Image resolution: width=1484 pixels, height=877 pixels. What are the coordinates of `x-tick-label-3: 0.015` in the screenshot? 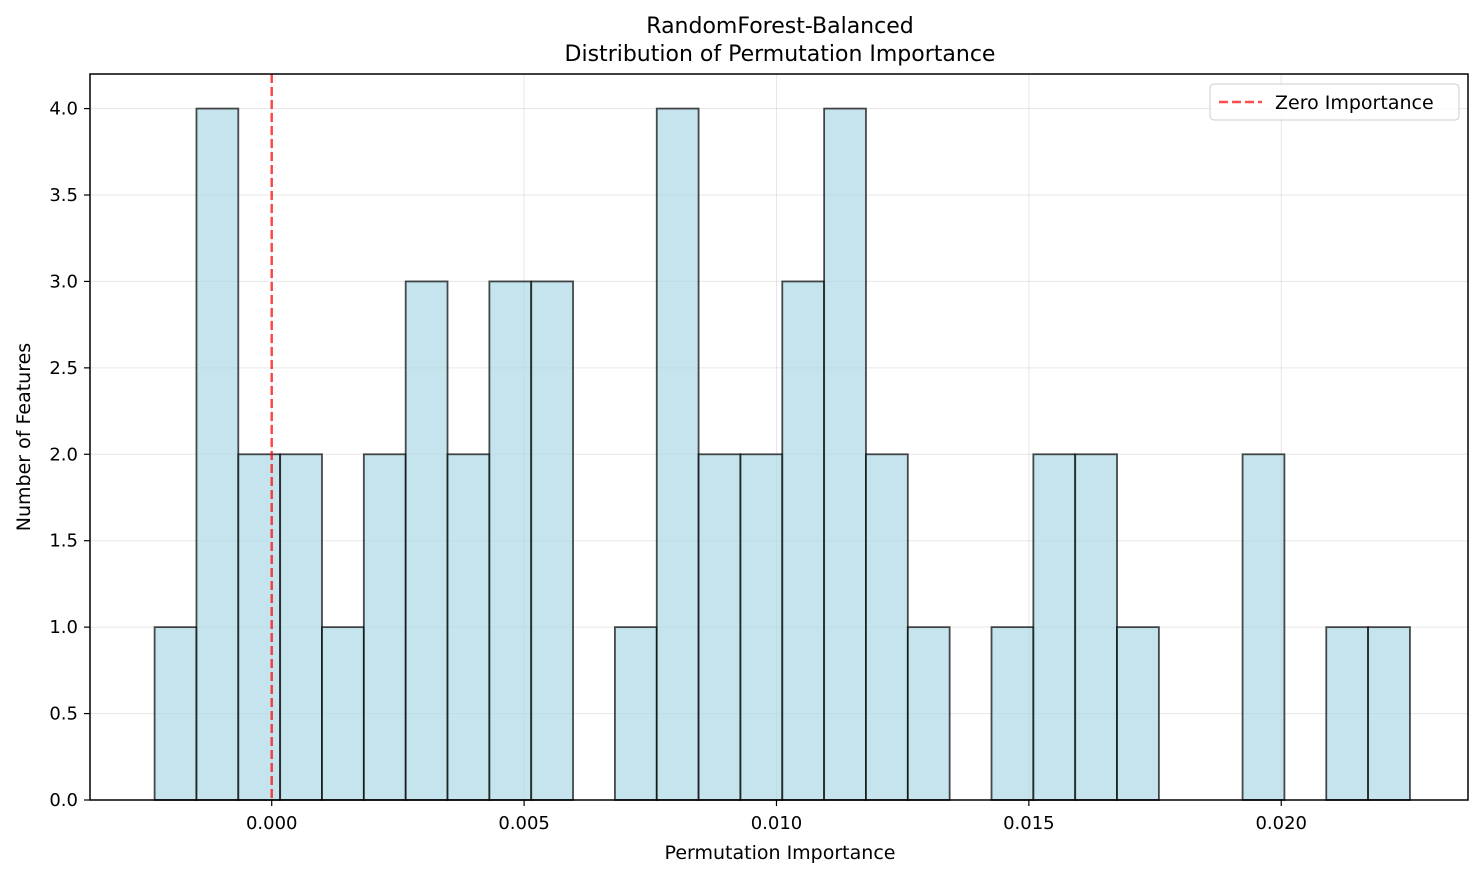 It's located at (1029, 823).